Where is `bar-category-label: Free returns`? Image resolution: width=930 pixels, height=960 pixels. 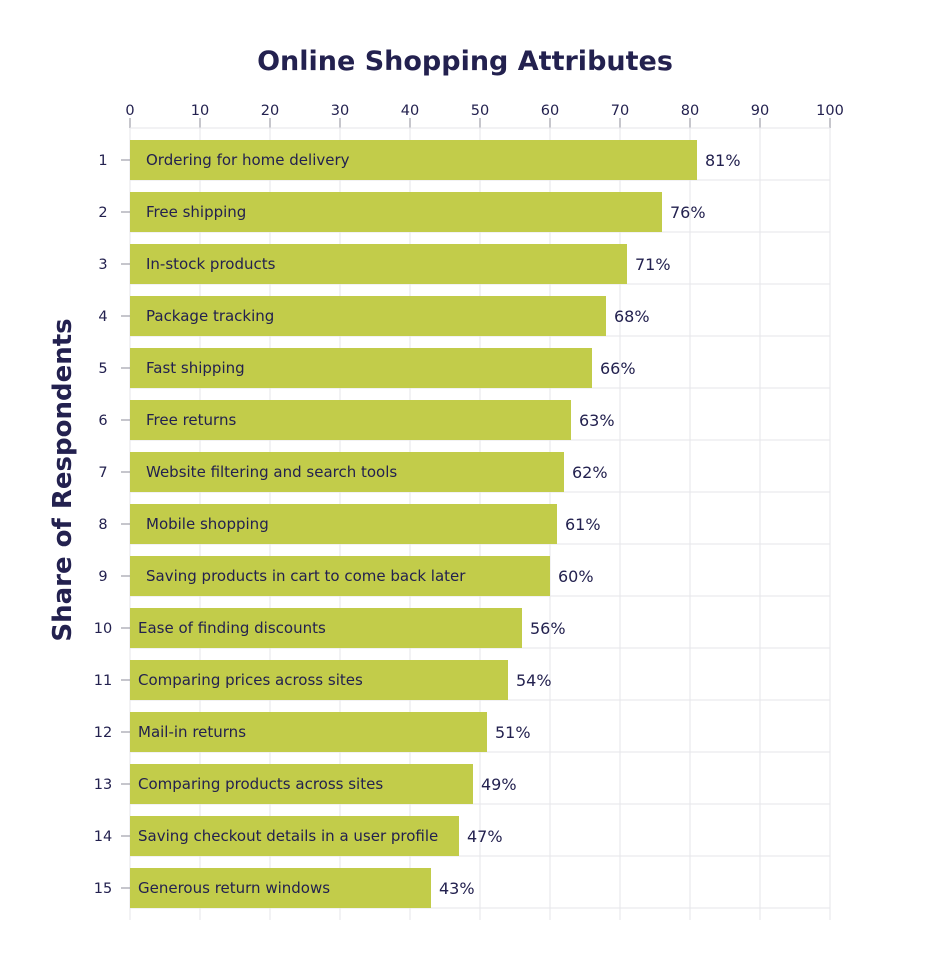 bar-category-label: Free returns is located at coordinates (191, 420).